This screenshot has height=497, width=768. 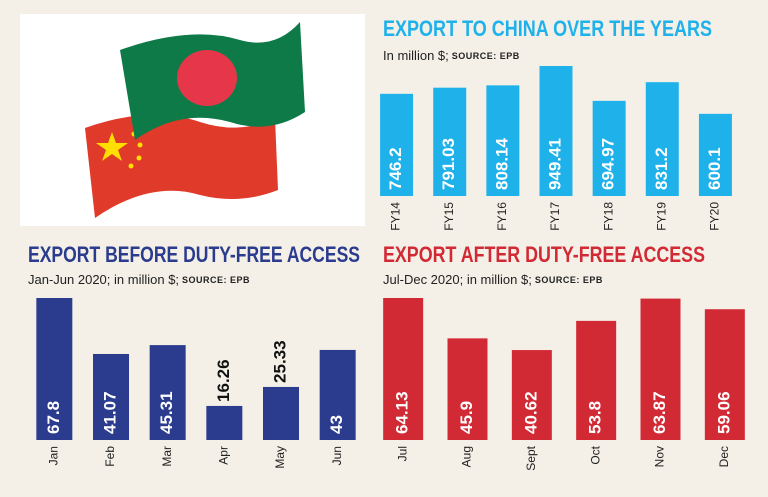 I want to click on x-tick-label: Aug, so click(x=467, y=456).